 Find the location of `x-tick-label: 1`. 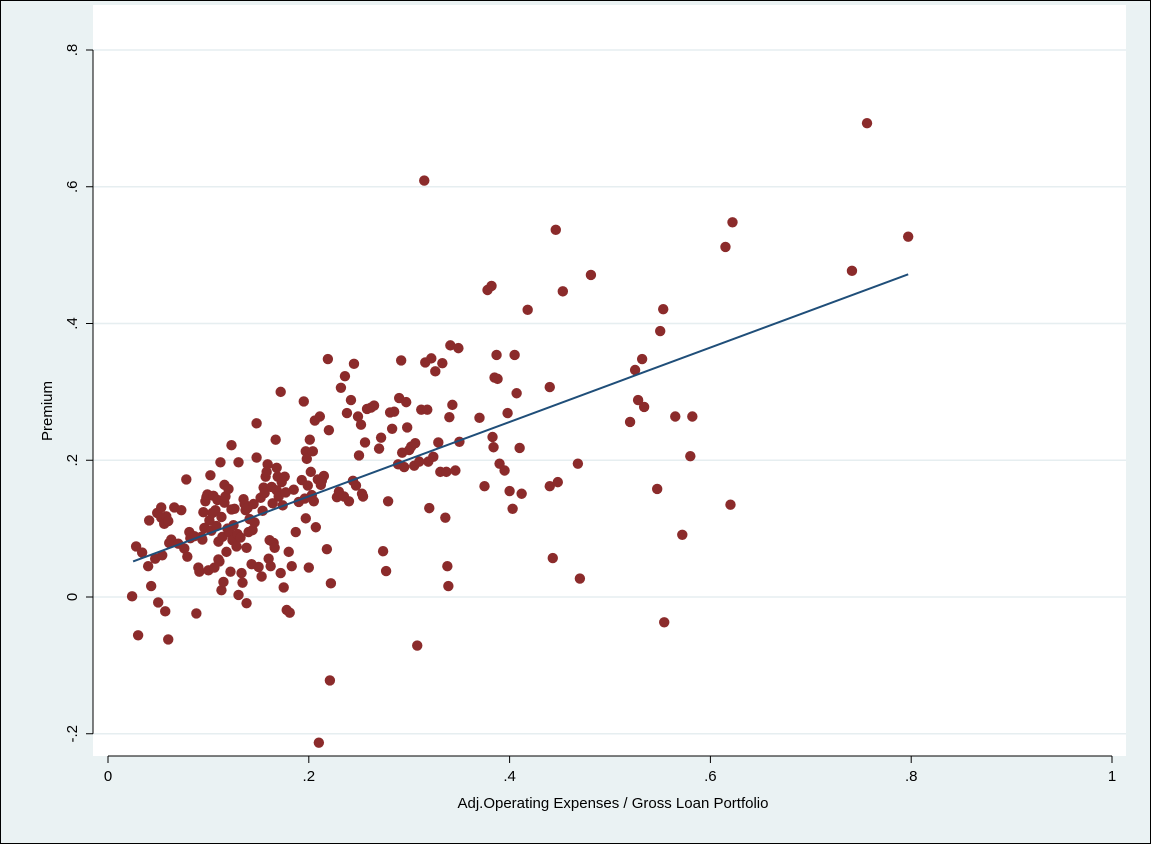

x-tick-label: 1 is located at coordinates (1112, 776).